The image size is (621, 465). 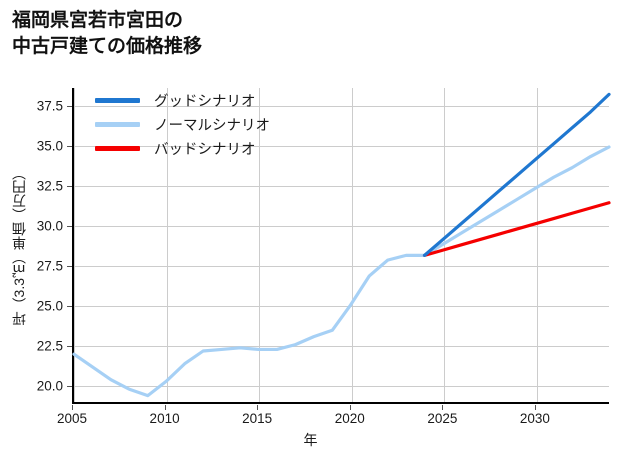 What do you see at coordinates (257, 418) in the screenshot?
I see `x-tick-label: 2015` at bounding box center [257, 418].